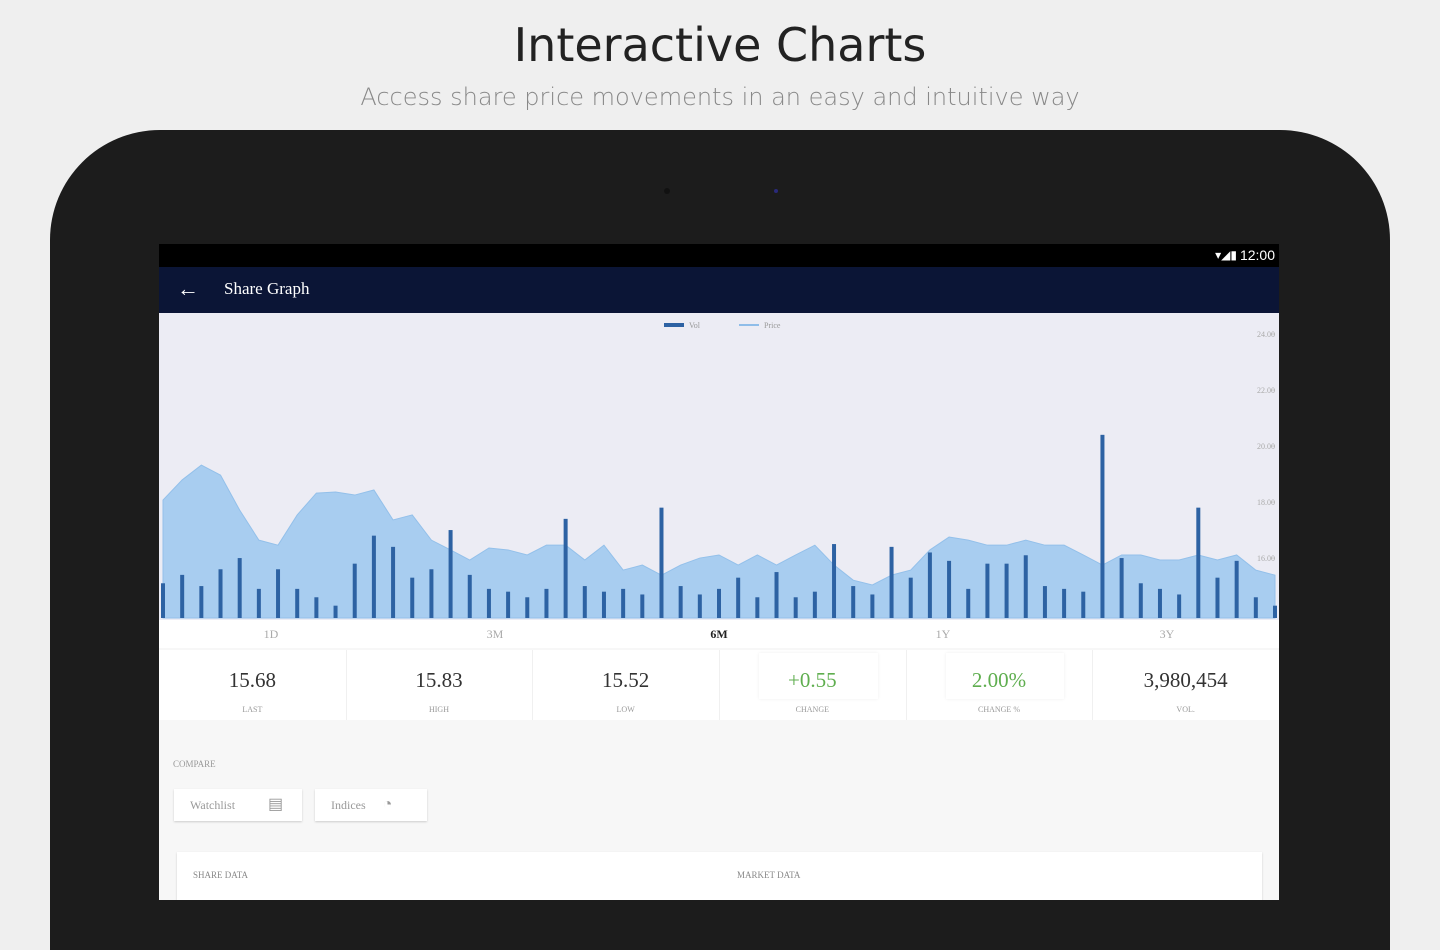 This screenshot has width=1440, height=950. Describe the element at coordinates (439, 680) in the screenshot. I see `stat-value: 15.83` at that location.